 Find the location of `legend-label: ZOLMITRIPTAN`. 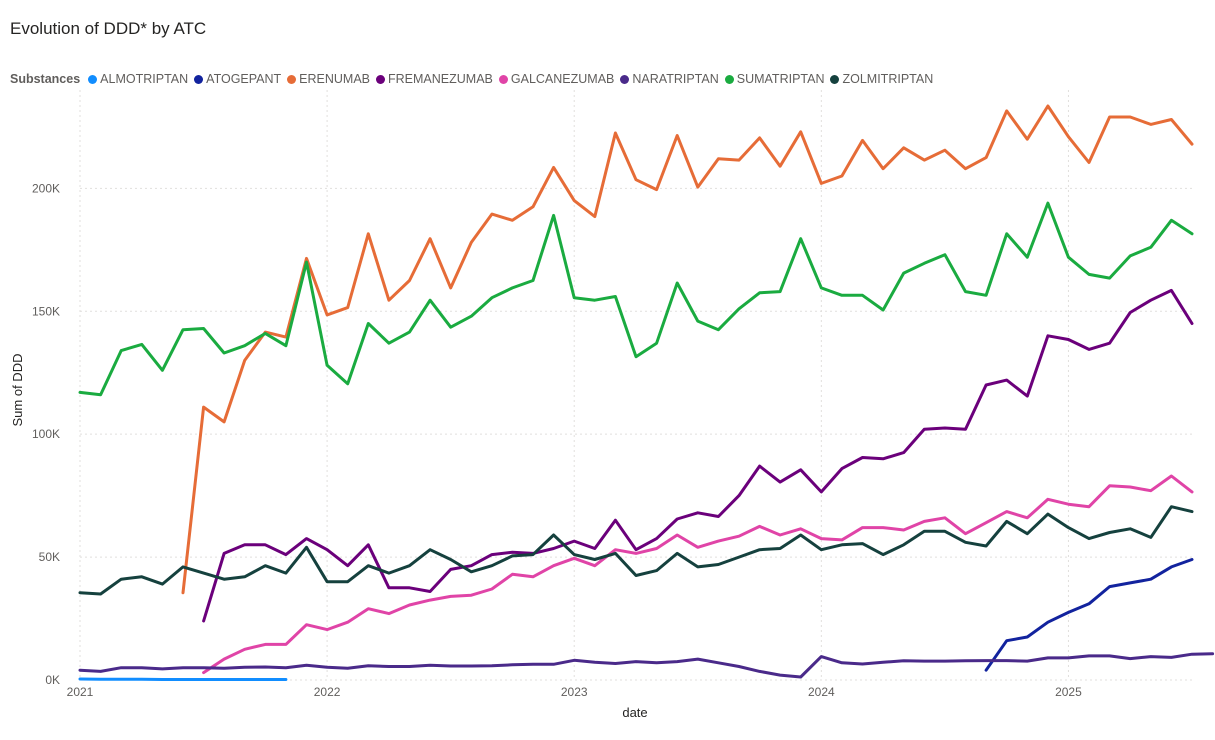

legend-label: ZOLMITRIPTAN is located at coordinates (888, 79).